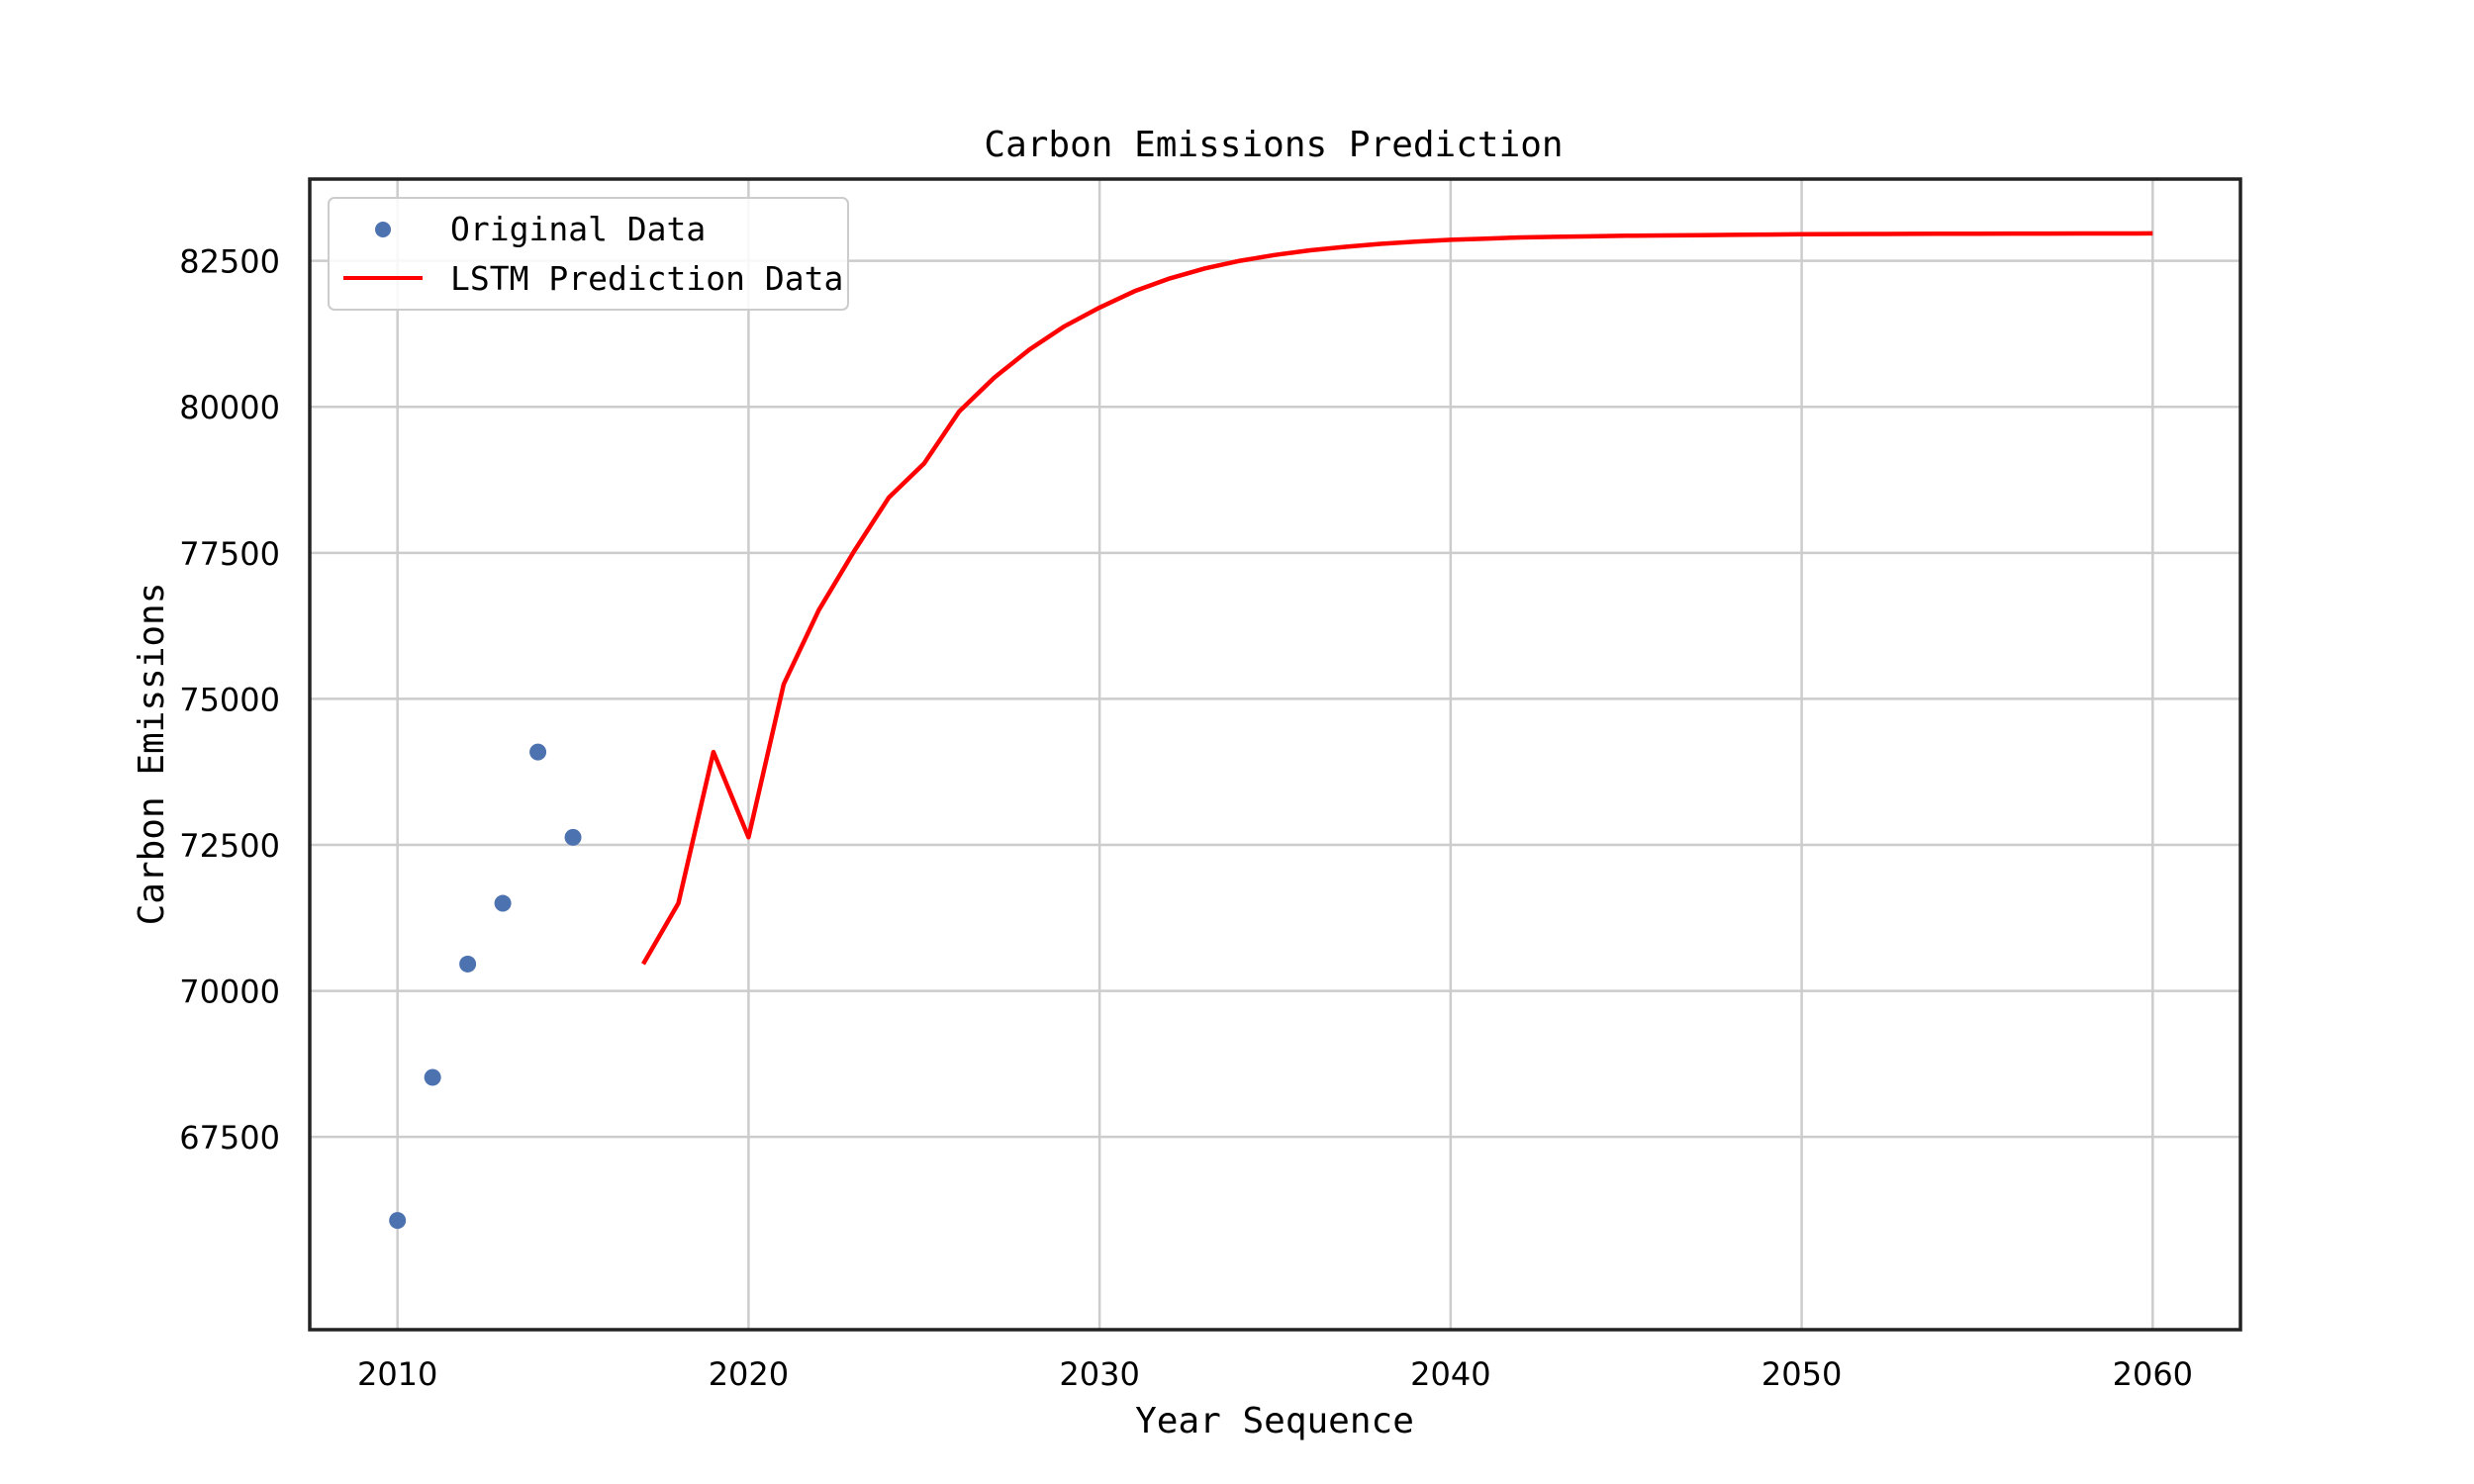 The height and width of the screenshot is (1484, 2474). What do you see at coordinates (383, 229) in the screenshot?
I see `legend-marker-original` at bounding box center [383, 229].